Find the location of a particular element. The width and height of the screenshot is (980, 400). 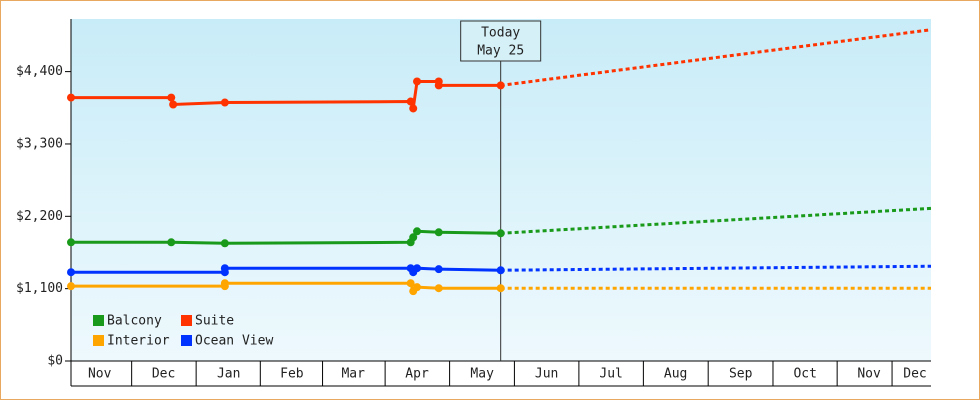

x-tick-label: Jan is located at coordinates (228, 374).